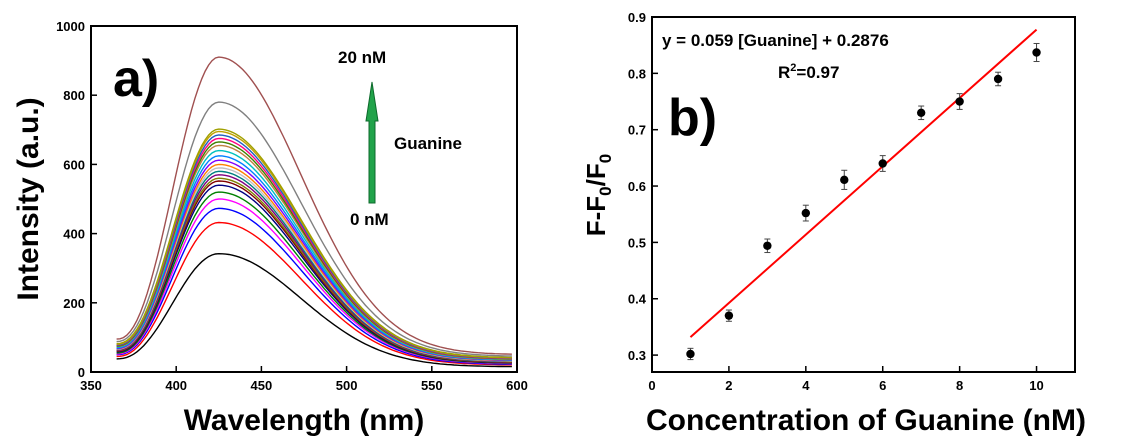 This screenshot has width=1148, height=443. What do you see at coordinates (304, 379) in the screenshot?
I see `x-axis-ticks-a: 350 400 450 500 550 600` at bounding box center [304, 379].